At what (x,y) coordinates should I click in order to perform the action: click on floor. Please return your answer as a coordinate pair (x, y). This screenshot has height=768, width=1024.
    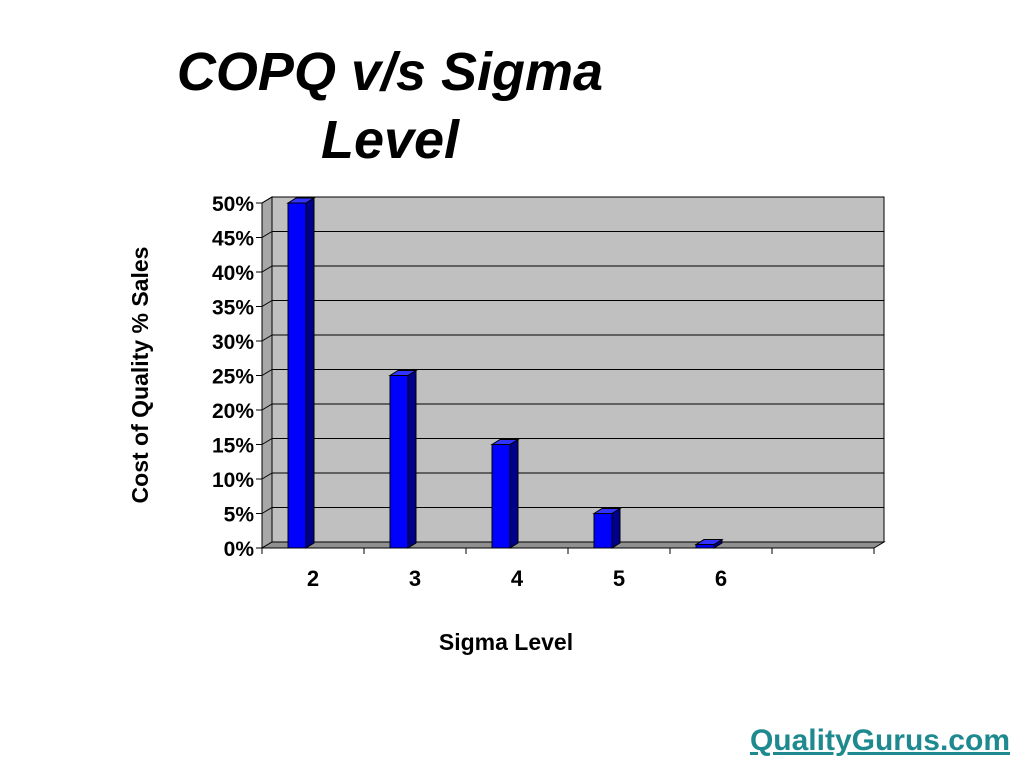
    Looking at the image, I should click on (573, 545).